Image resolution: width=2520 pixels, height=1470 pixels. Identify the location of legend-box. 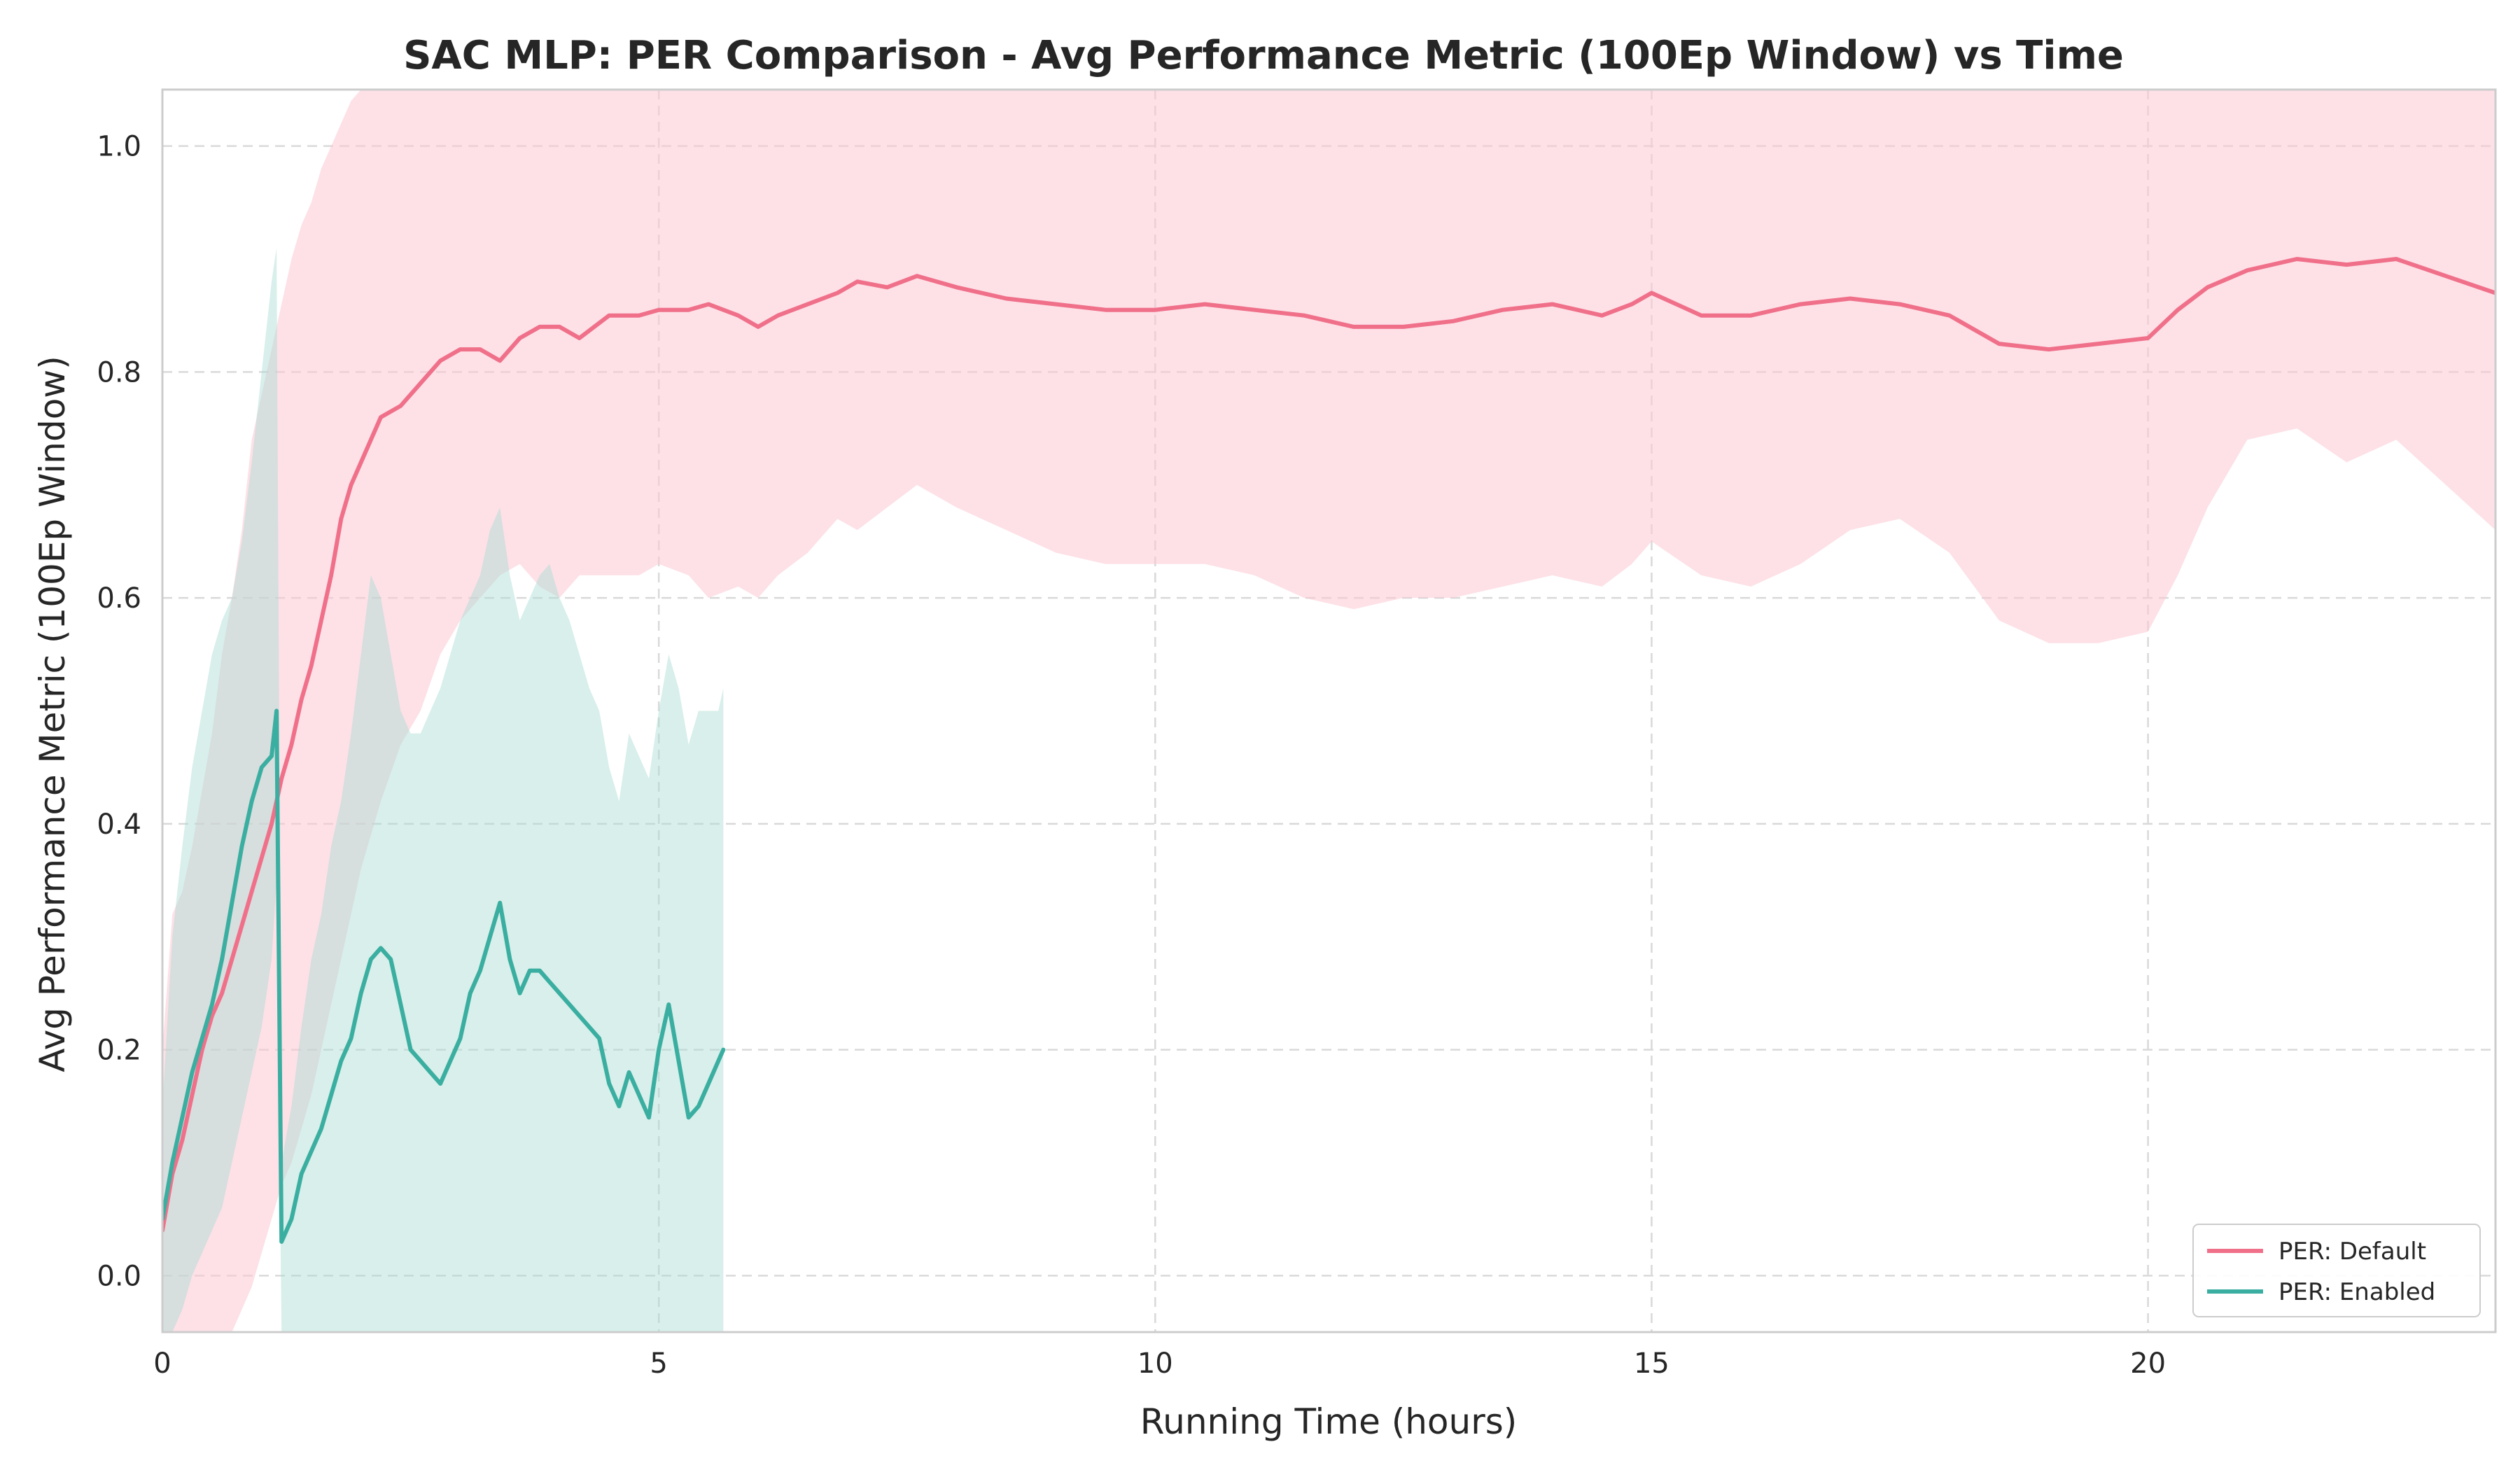
(2336, 1270).